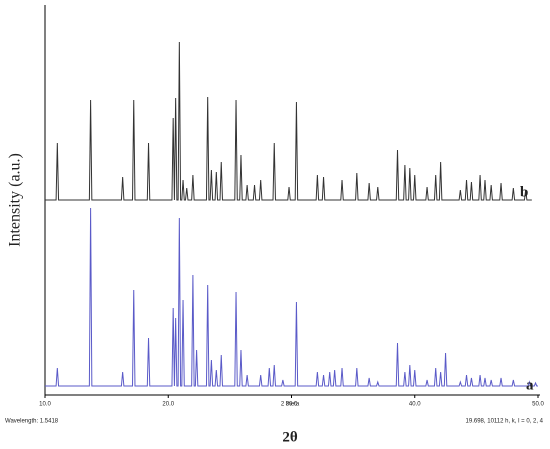 This screenshot has height=449, width=550. I want to click on axis-caption: 2 theta, so click(290, 405).